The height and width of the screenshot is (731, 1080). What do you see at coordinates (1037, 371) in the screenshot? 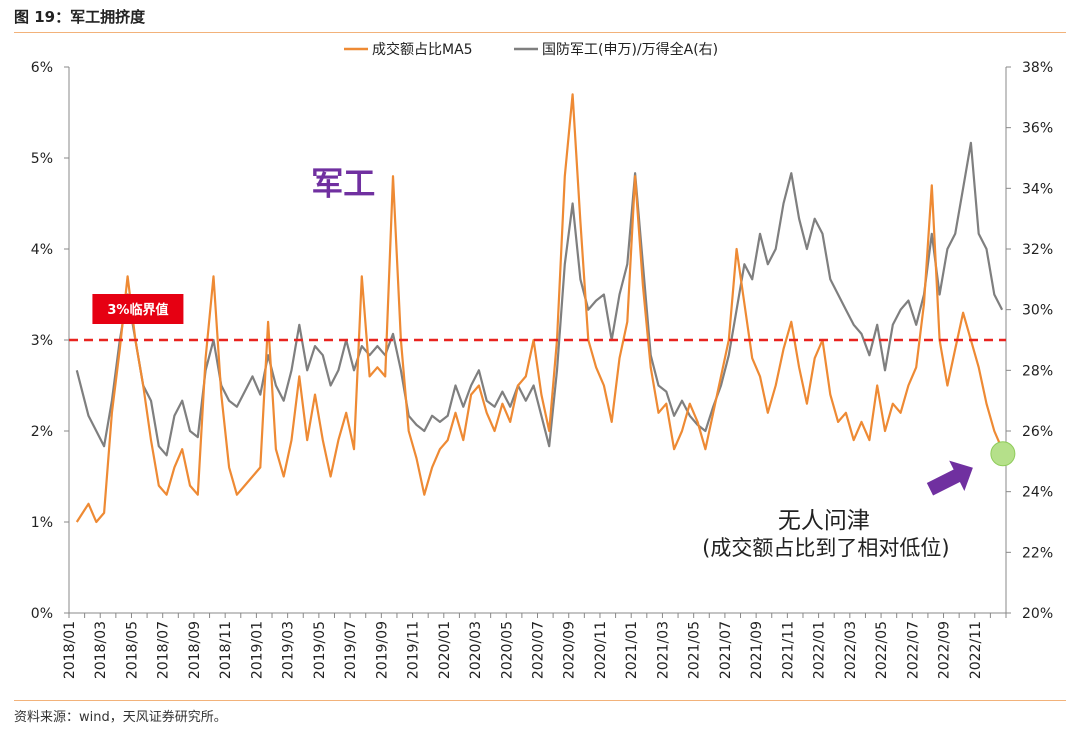
I see `y-right-tick-label: 28%` at bounding box center [1037, 371].